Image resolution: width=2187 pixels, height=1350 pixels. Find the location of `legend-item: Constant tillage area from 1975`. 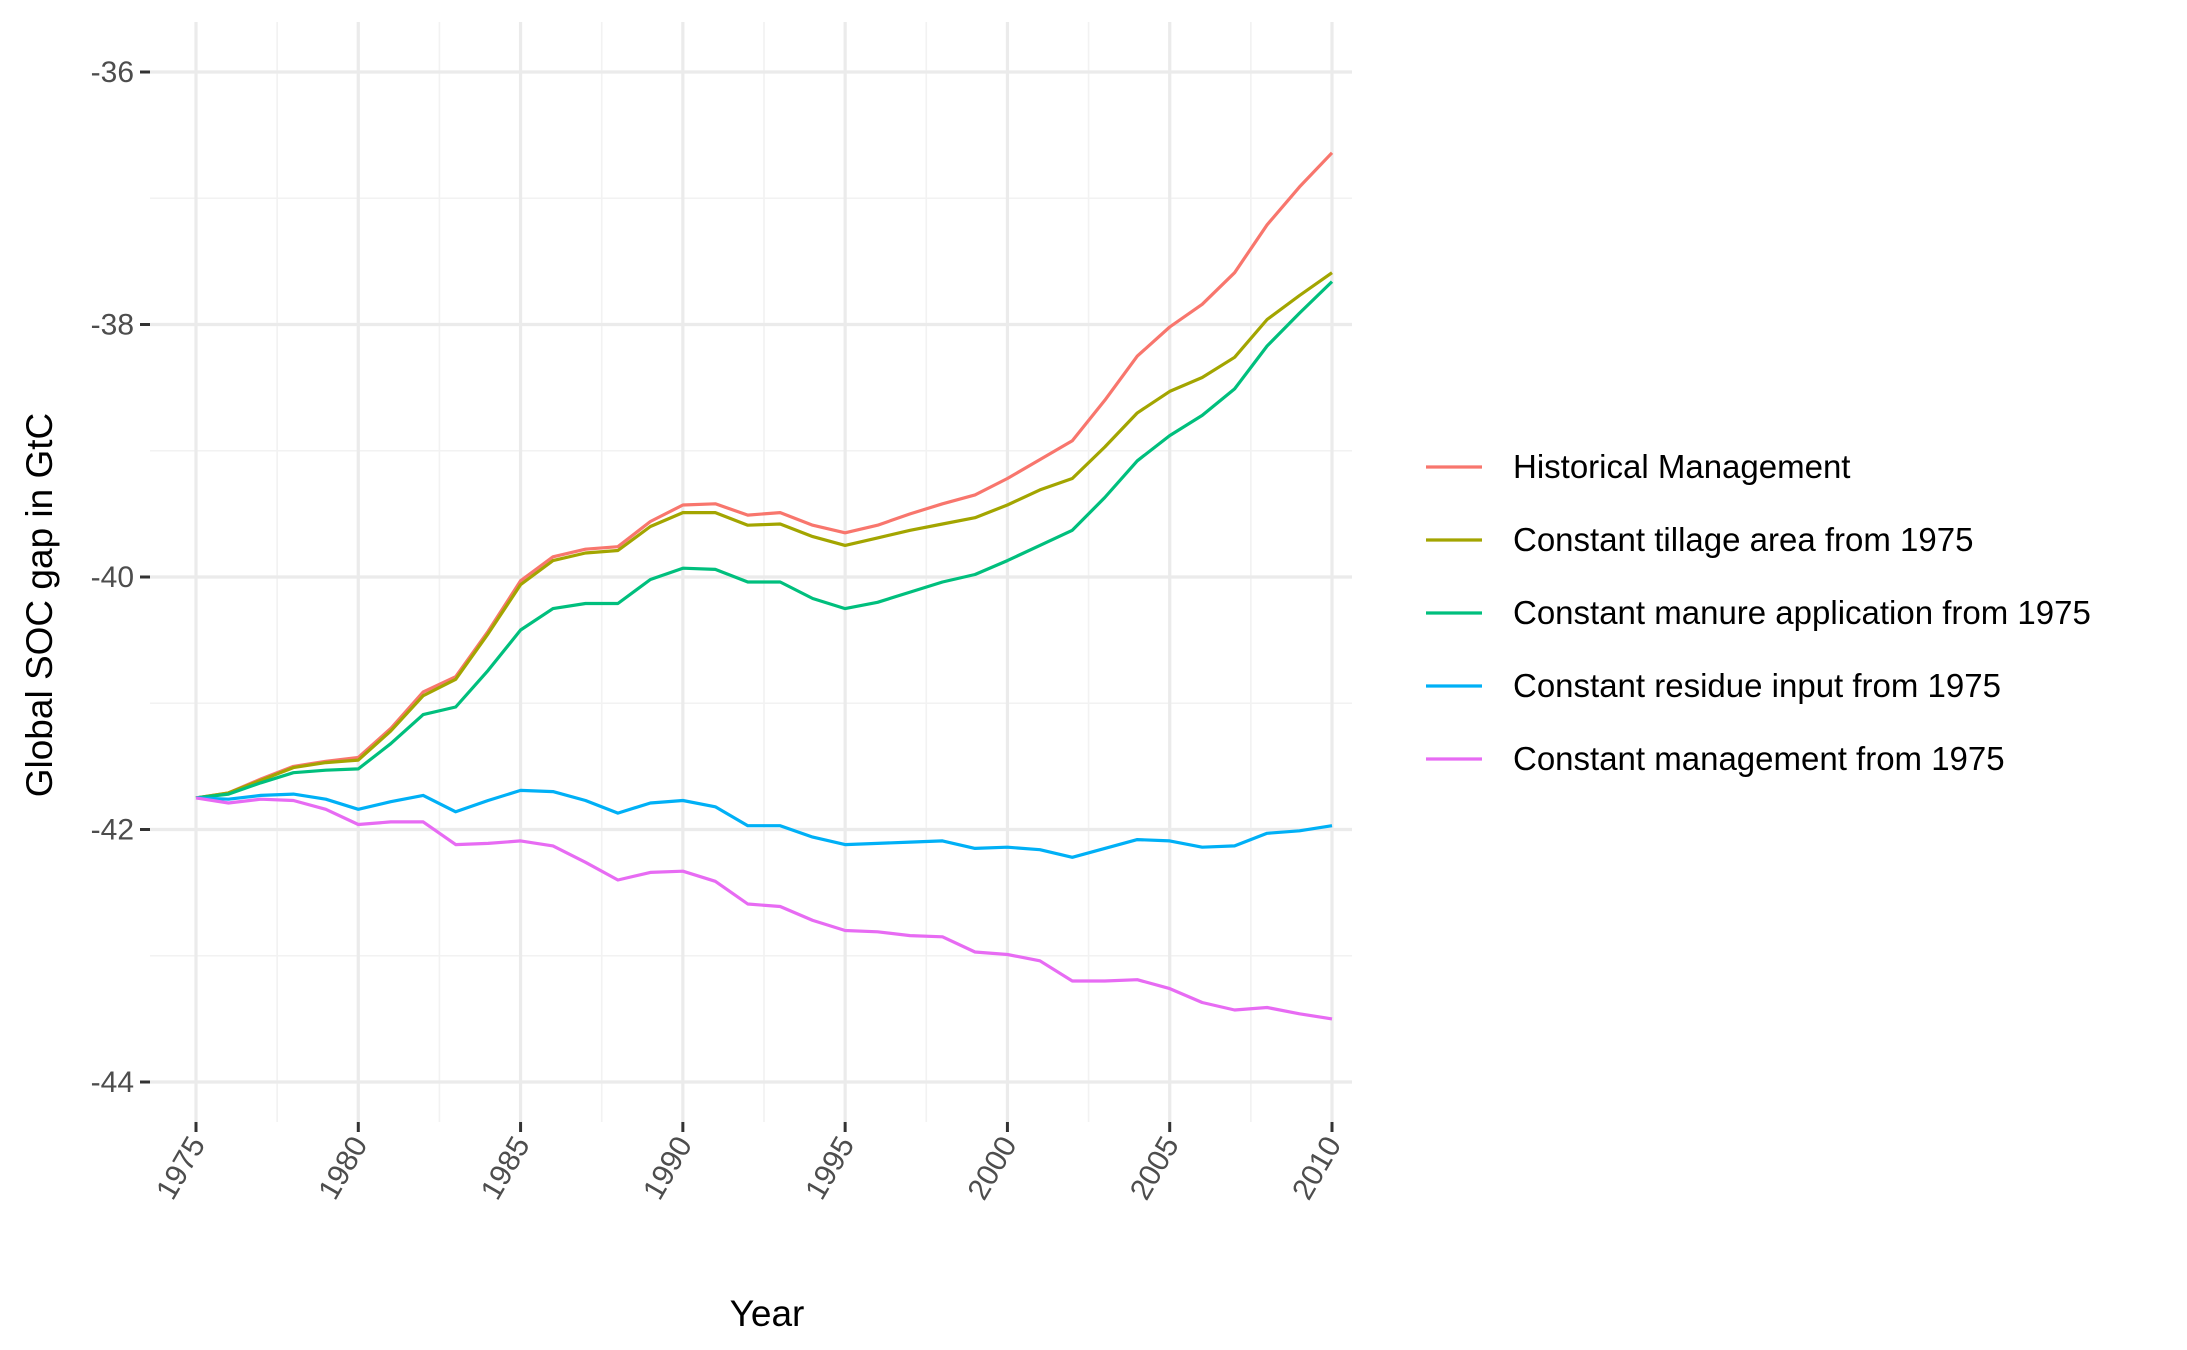

legend-item: Constant tillage area from 1975 is located at coordinates (1699, 539).